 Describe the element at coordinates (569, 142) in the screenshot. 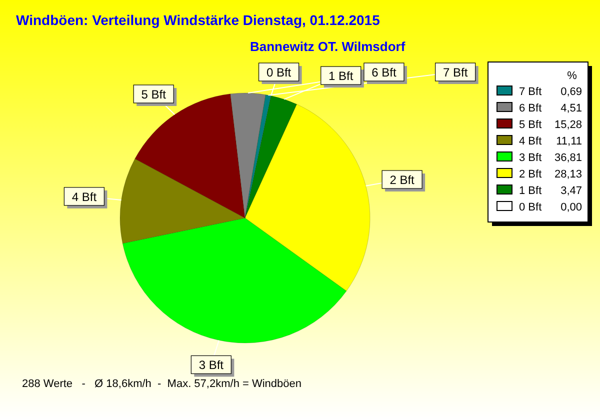

I see `data-label: 11,11` at that location.